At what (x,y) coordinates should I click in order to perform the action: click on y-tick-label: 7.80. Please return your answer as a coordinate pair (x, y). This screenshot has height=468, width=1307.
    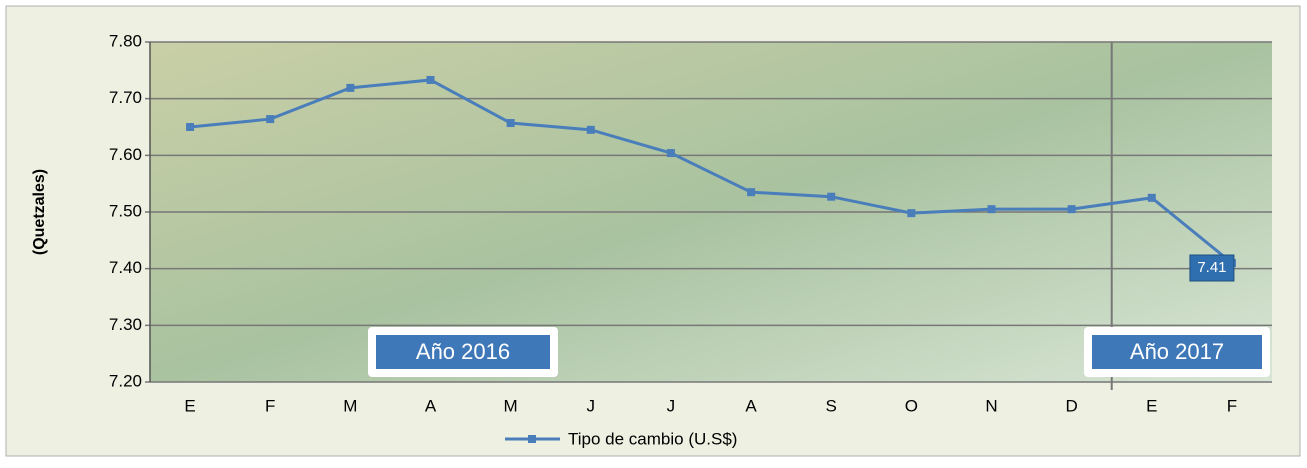
    Looking at the image, I should click on (125, 40).